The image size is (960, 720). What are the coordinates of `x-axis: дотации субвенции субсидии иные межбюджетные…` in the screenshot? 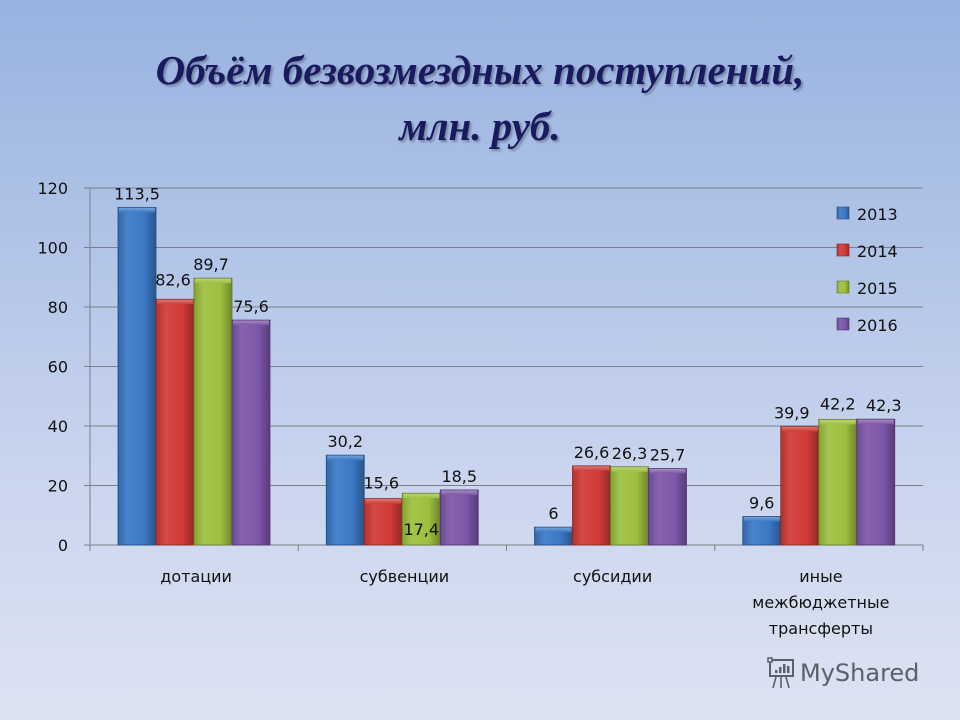 It's located at (506, 591).